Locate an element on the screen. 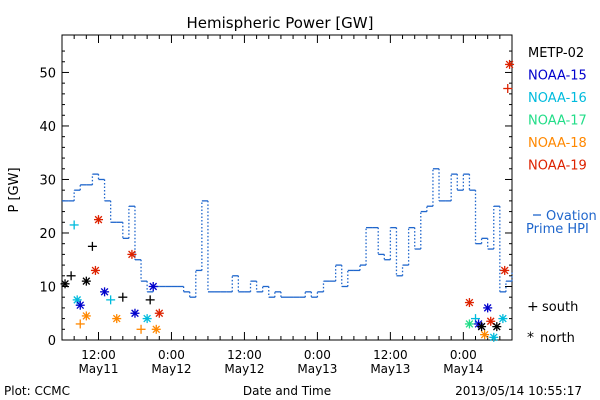 This screenshot has width=600, height=400. x-tick-date: May11 is located at coordinates (98, 369).